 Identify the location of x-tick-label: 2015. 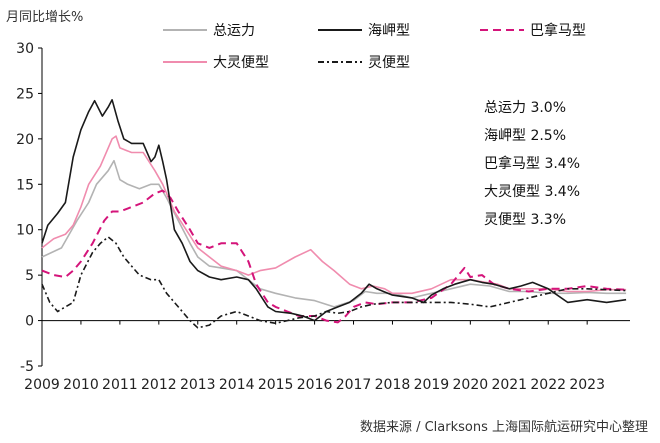
(276, 385).